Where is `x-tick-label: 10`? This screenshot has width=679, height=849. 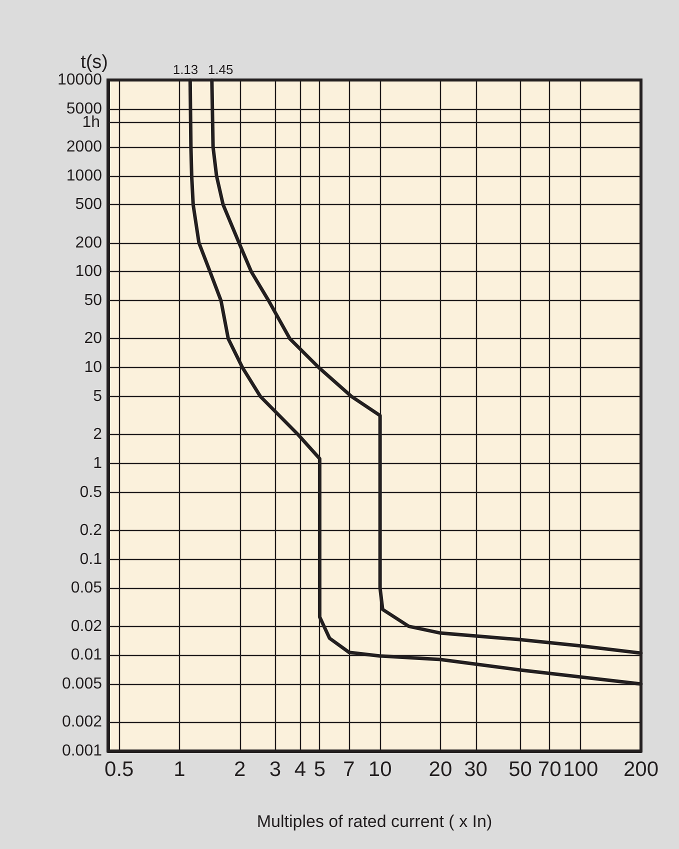 x-tick-label: 10 is located at coordinates (380, 769).